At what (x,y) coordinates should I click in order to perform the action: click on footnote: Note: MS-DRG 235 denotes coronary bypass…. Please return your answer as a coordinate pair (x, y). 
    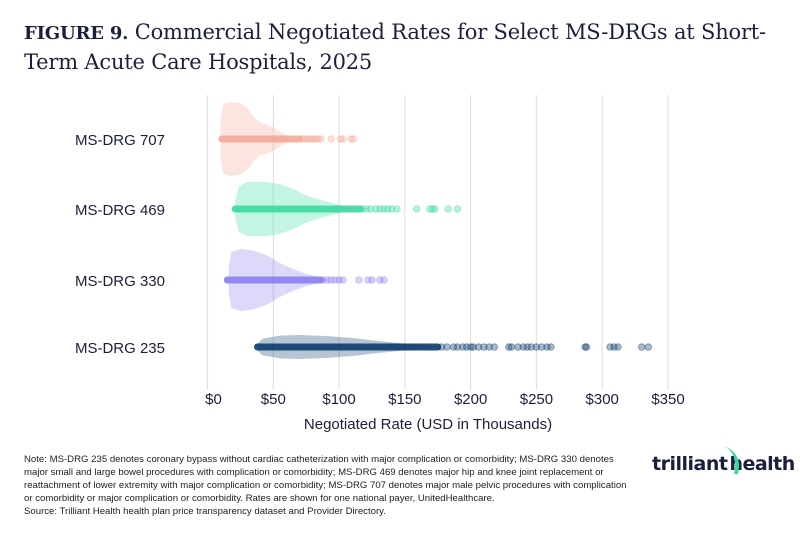
    Looking at the image, I should click on (329, 485).